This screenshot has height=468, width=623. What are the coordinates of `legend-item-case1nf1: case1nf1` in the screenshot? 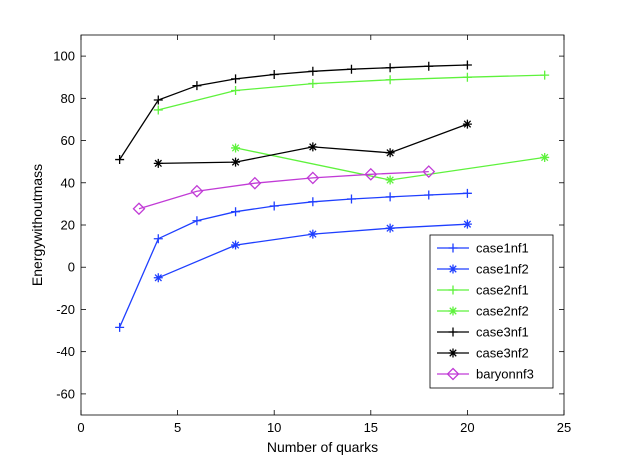 It's located at (483, 248).